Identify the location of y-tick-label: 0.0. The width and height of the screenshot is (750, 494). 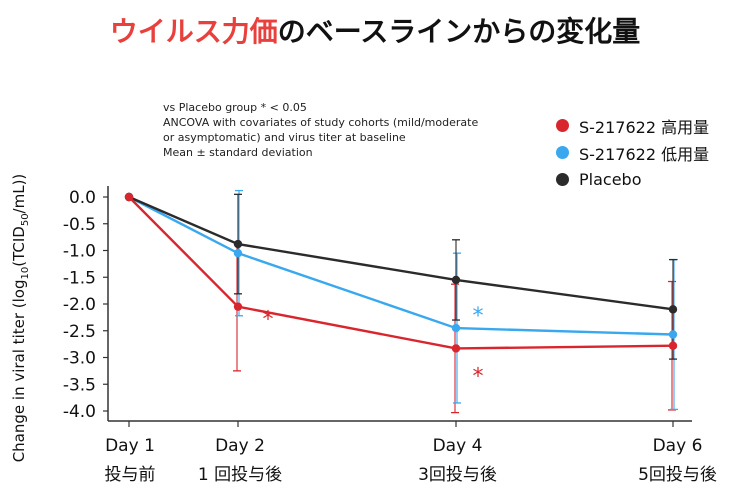
(82, 198).